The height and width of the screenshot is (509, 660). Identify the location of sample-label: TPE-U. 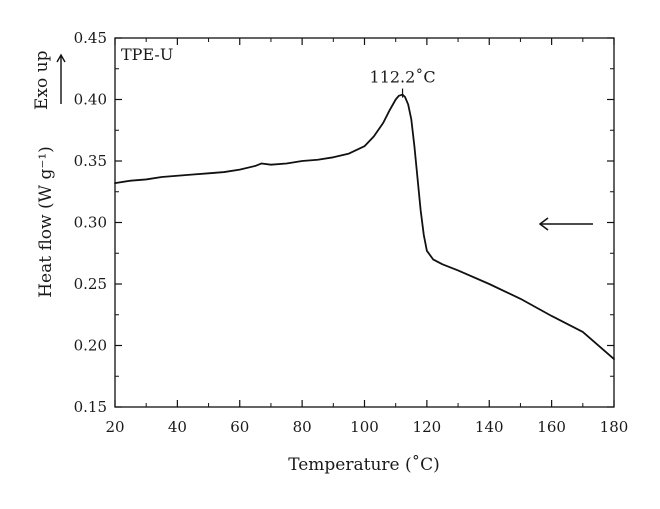
(147, 54).